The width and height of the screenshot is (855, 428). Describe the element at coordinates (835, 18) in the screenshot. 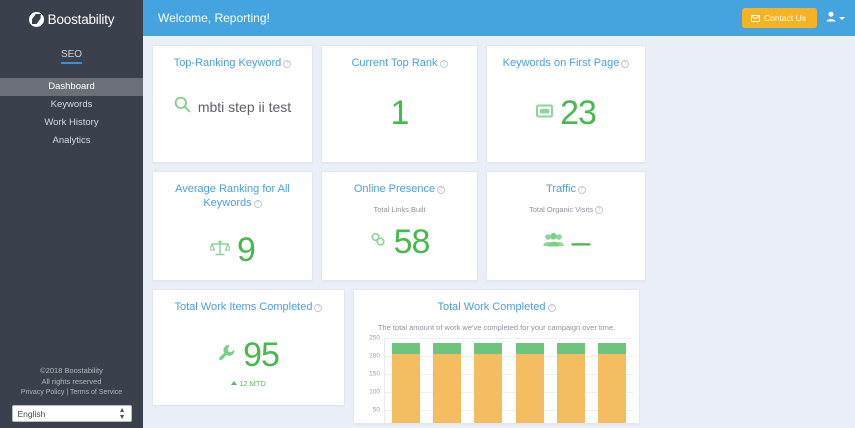

I see `user-menu` at that location.